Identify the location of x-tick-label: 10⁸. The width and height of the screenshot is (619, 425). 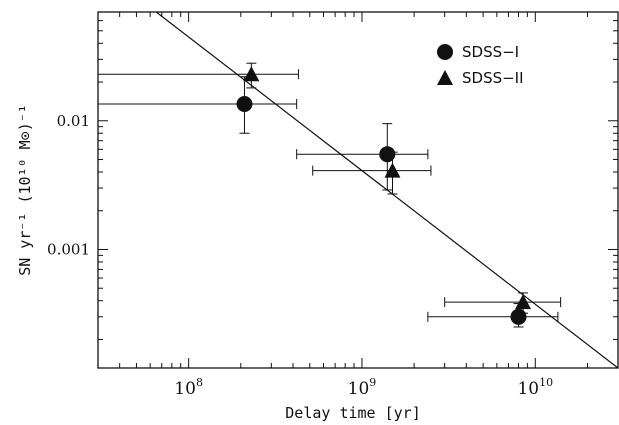
(188, 387).